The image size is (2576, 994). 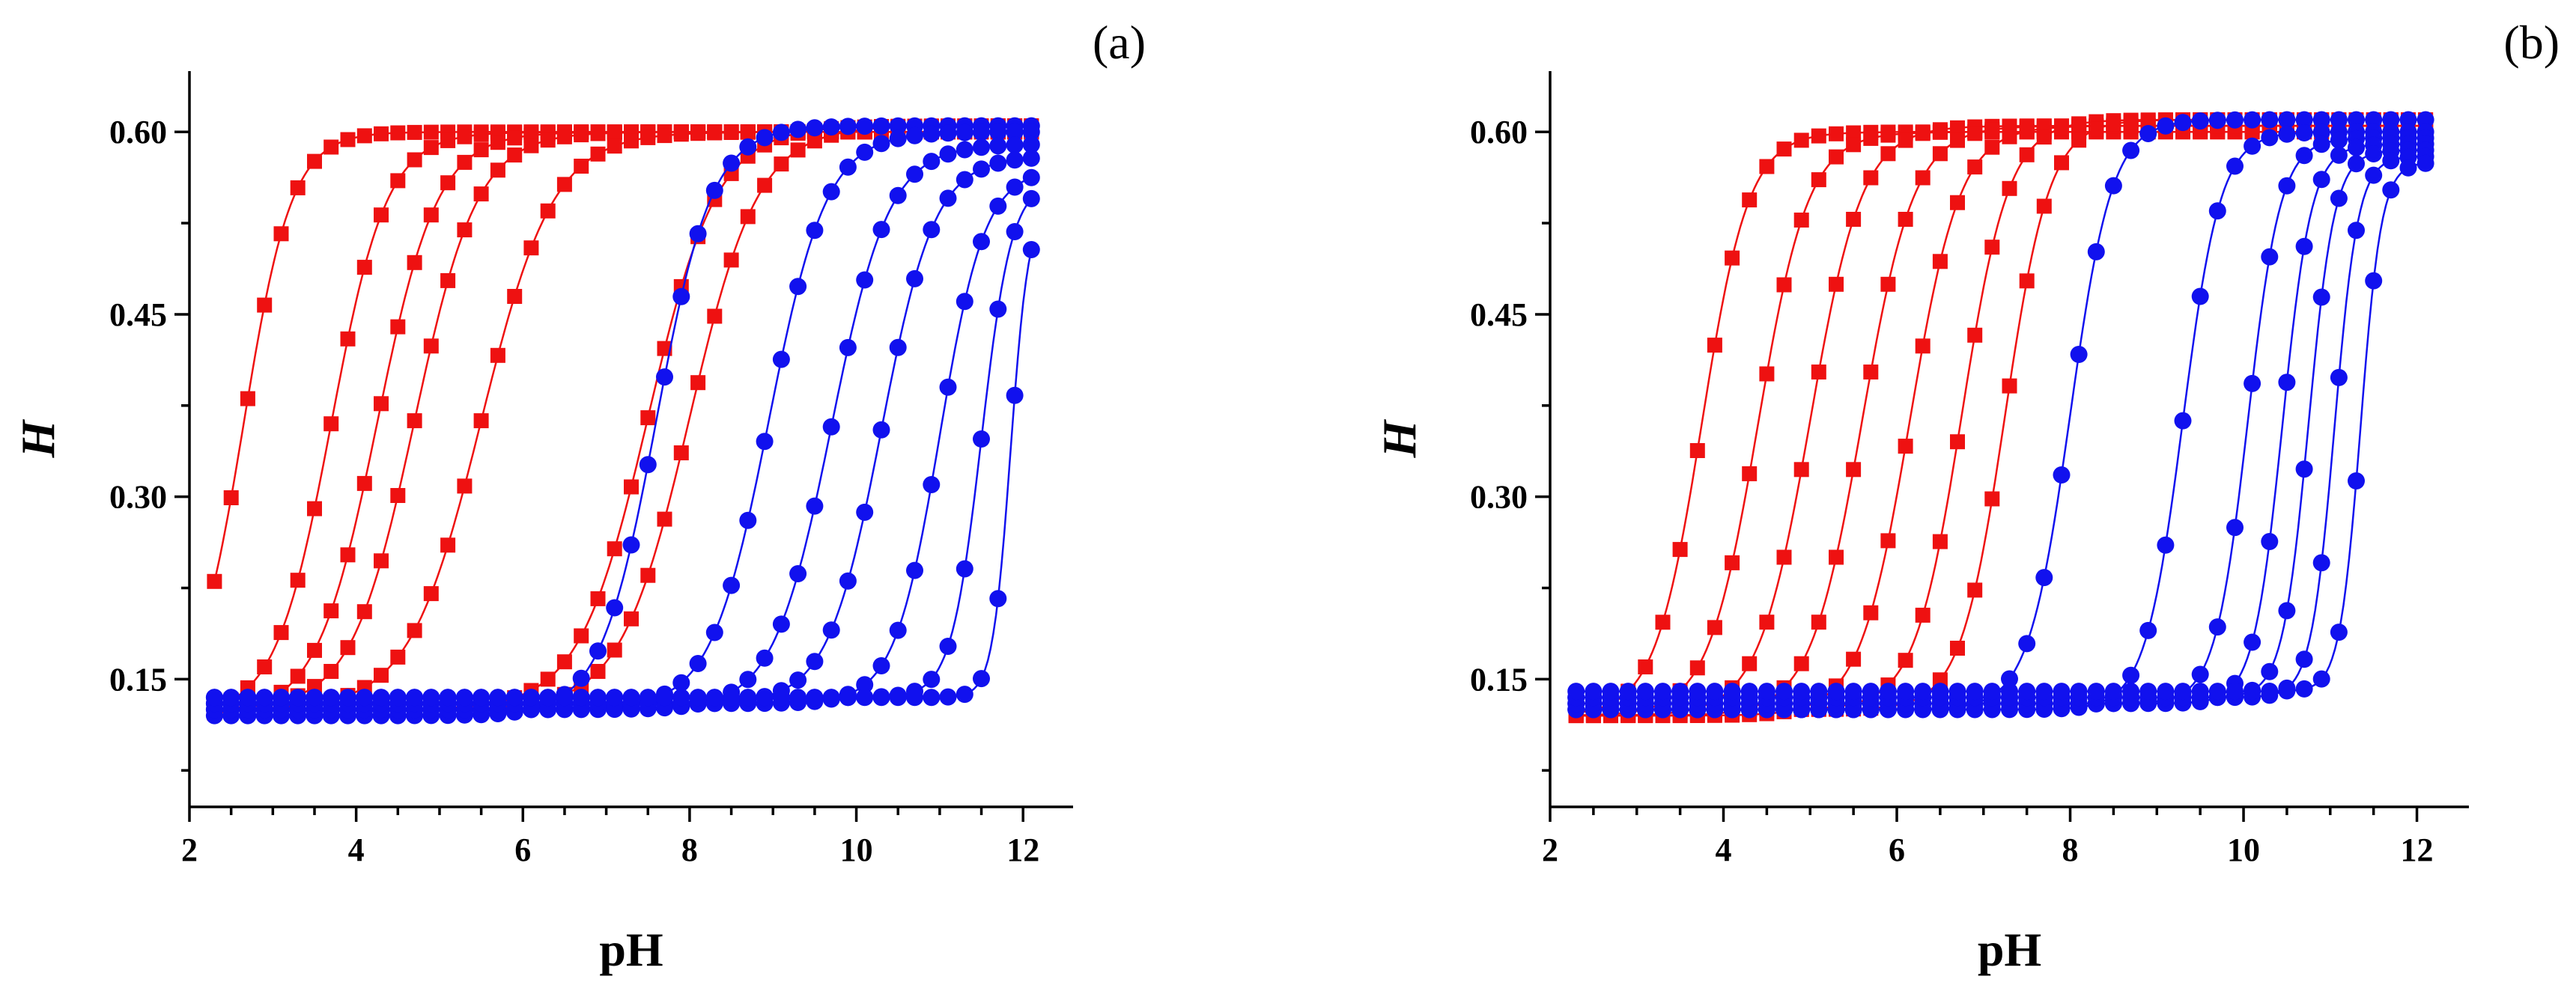 I want to click on x-tick-label: 6, so click(x=522, y=850).